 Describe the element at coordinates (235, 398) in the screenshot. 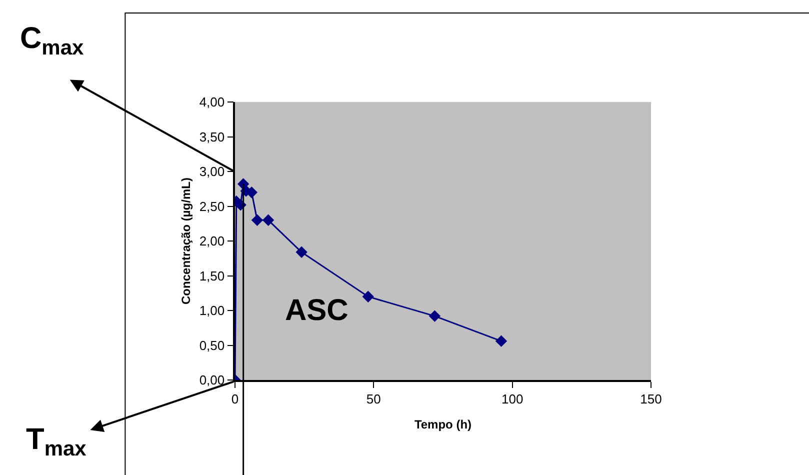

I see `x-tick-label: 0` at that location.